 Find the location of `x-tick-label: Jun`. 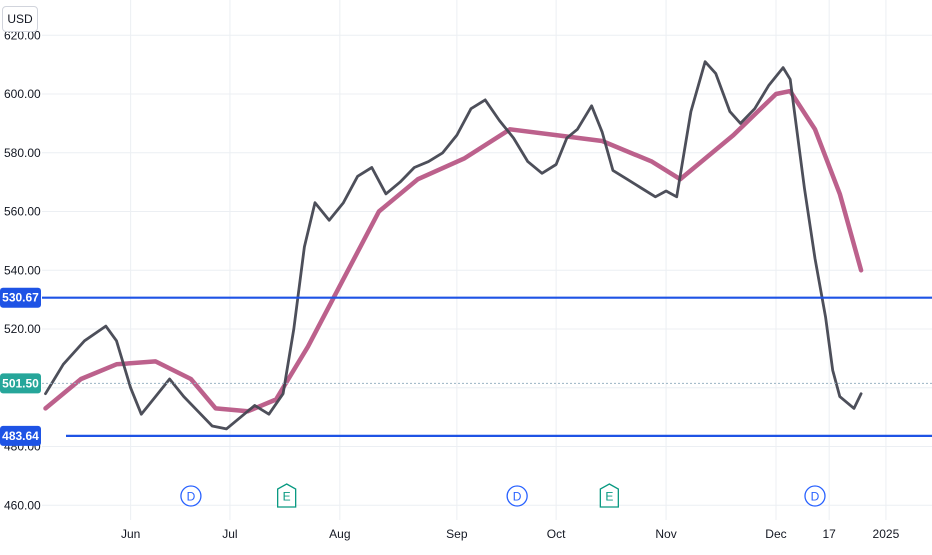

x-tick-label: Jun is located at coordinates (130, 534).